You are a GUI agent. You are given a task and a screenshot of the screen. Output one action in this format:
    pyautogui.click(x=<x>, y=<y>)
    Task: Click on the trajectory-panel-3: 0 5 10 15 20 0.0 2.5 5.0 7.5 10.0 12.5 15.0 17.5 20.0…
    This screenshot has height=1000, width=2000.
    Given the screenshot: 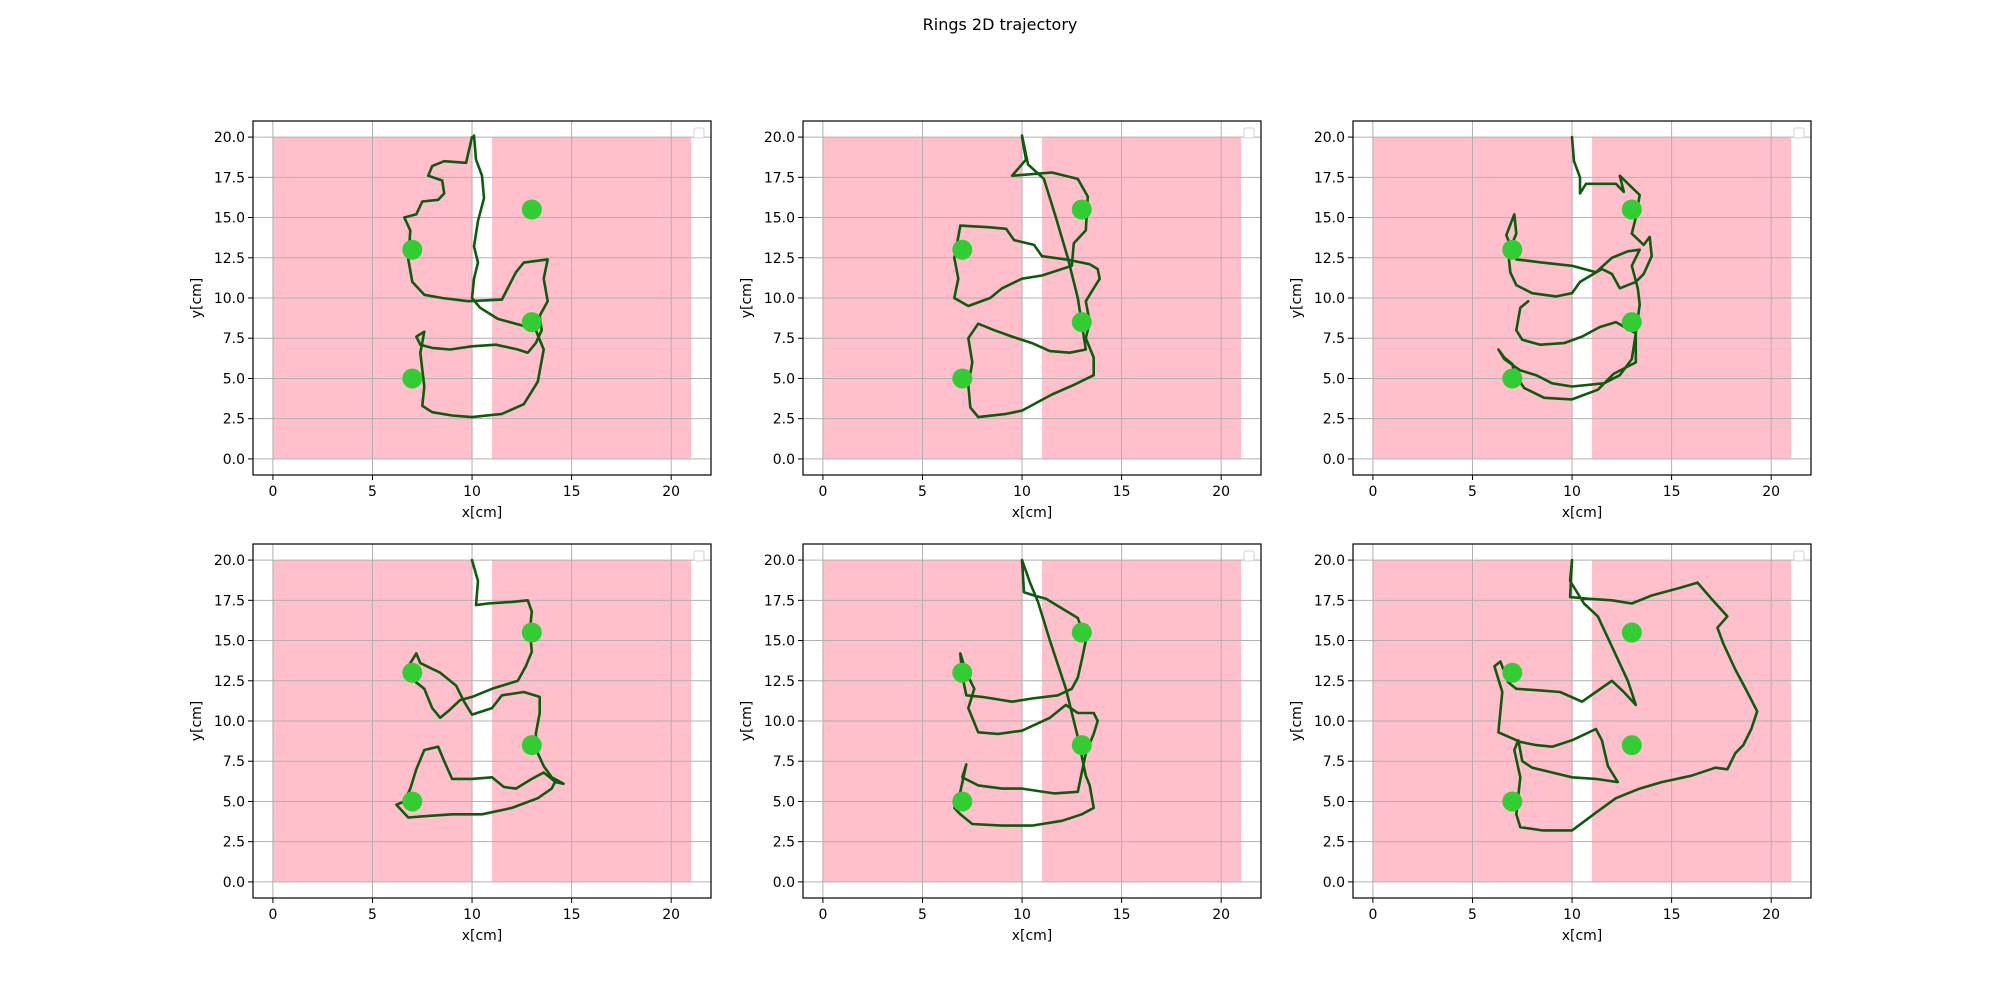 What is the action you would take?
    pyautogui.click(x=1550, y=320)
    